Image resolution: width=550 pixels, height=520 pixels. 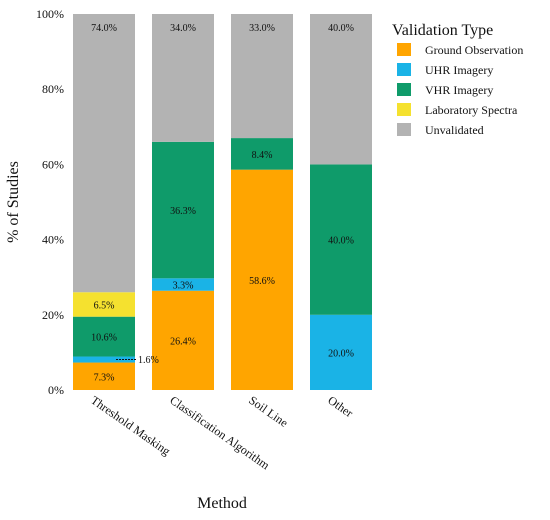 I want to click on segment-label-2-0: 58.6%, so click(x=262, y=281).